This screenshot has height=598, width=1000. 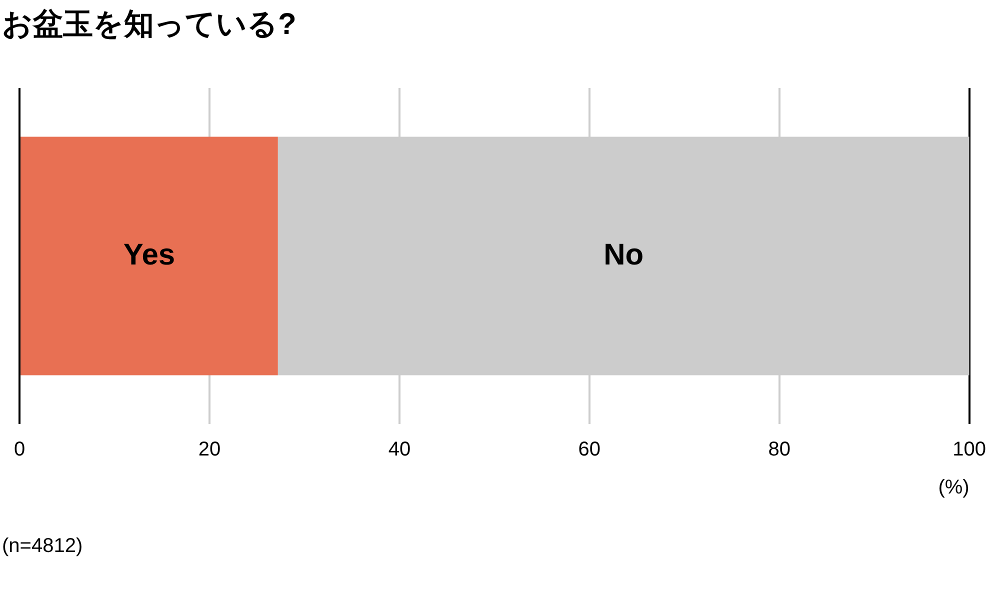 What do you see at coordinates (624, 255) in the screenshot?
I see `series-label: No` at bounding box center [624, 255].